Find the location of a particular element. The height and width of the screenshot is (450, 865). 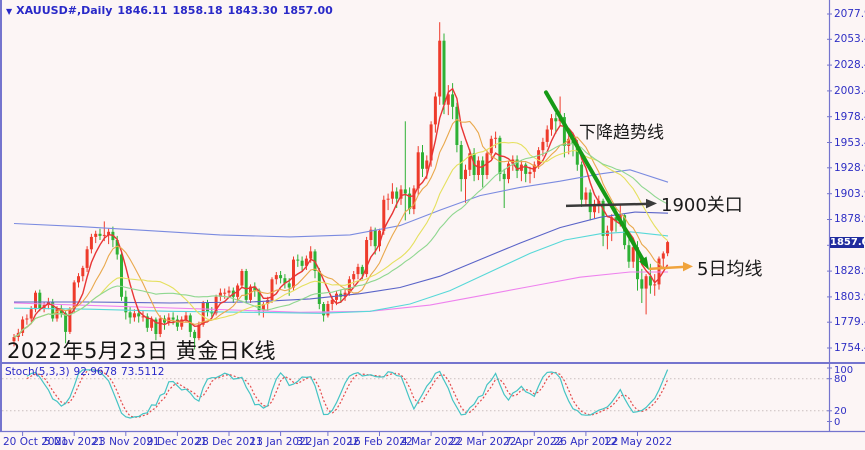

slow-ma-cornflower is located at coordinates (341, 203).